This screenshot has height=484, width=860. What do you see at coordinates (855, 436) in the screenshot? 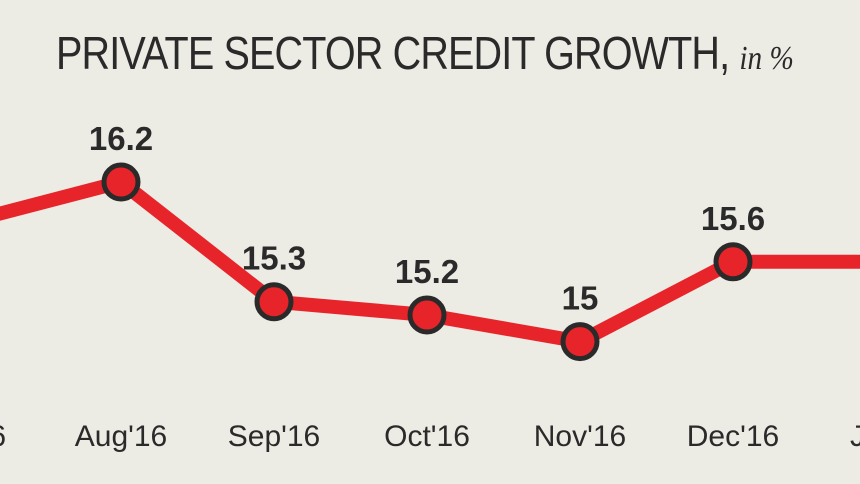
I see `x-tick-label-6: J` at bounding box center [855, 436].